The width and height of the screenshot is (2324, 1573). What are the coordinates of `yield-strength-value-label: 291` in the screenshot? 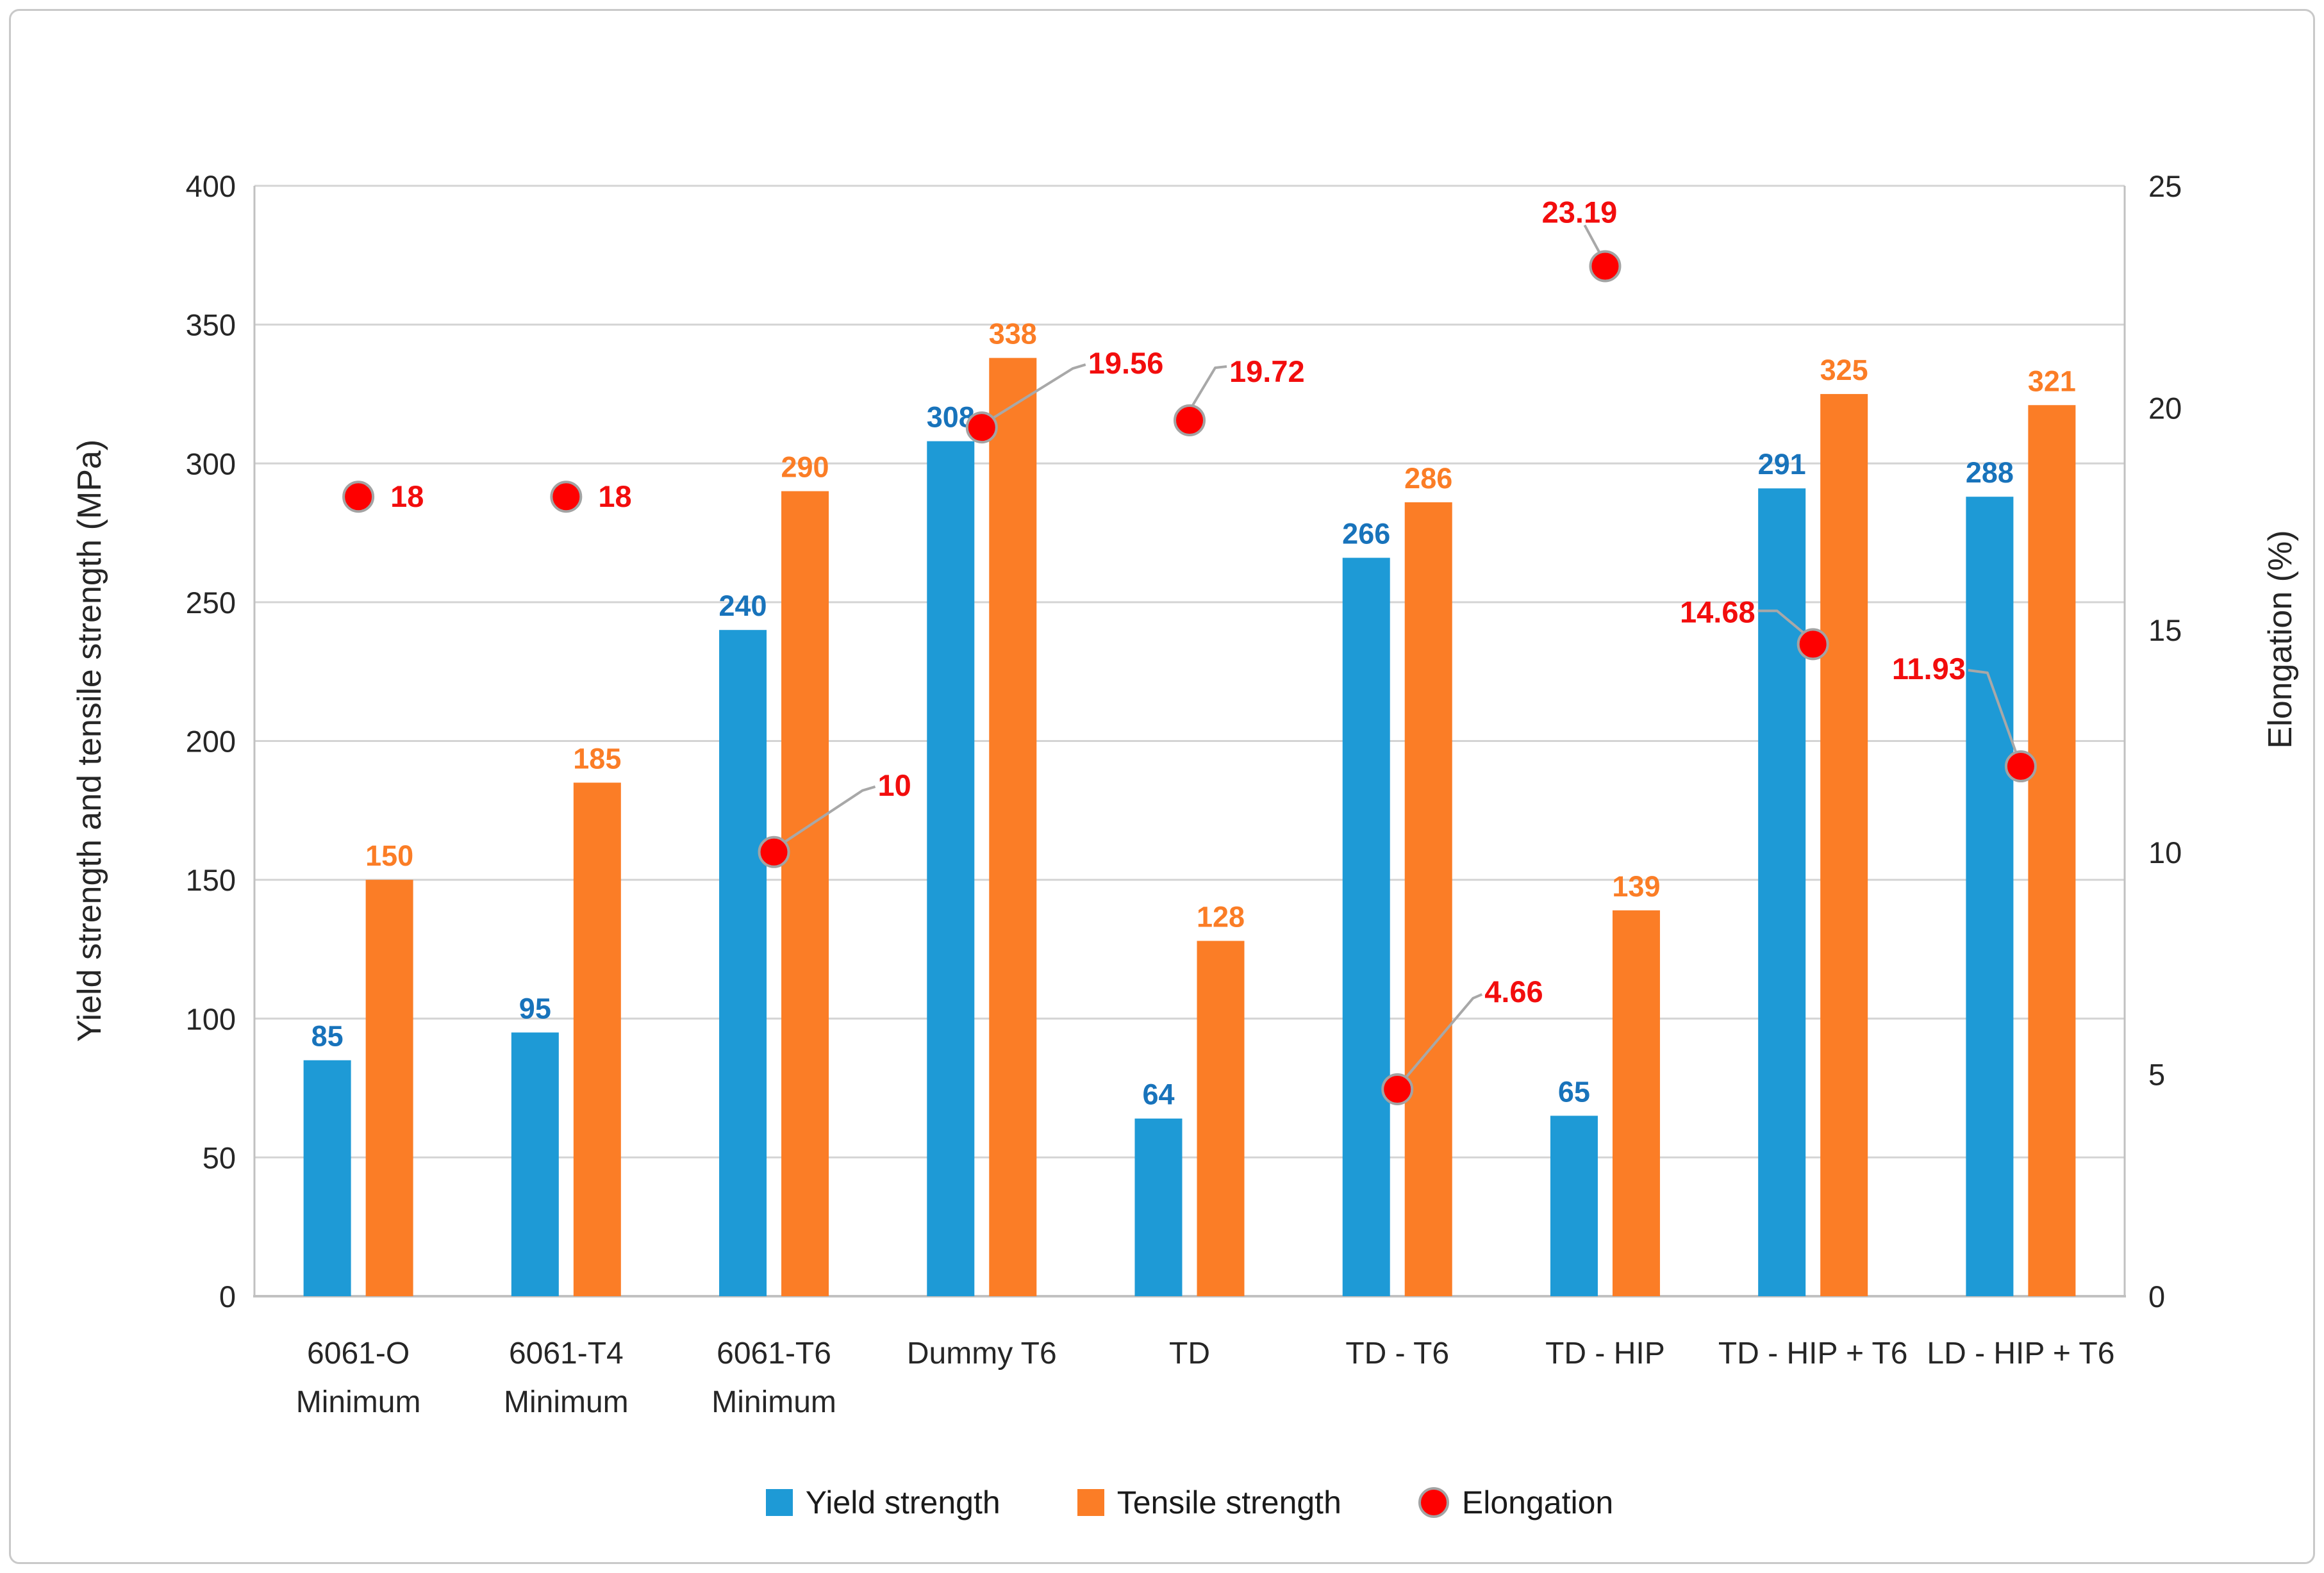 It's located at (1782, 464).